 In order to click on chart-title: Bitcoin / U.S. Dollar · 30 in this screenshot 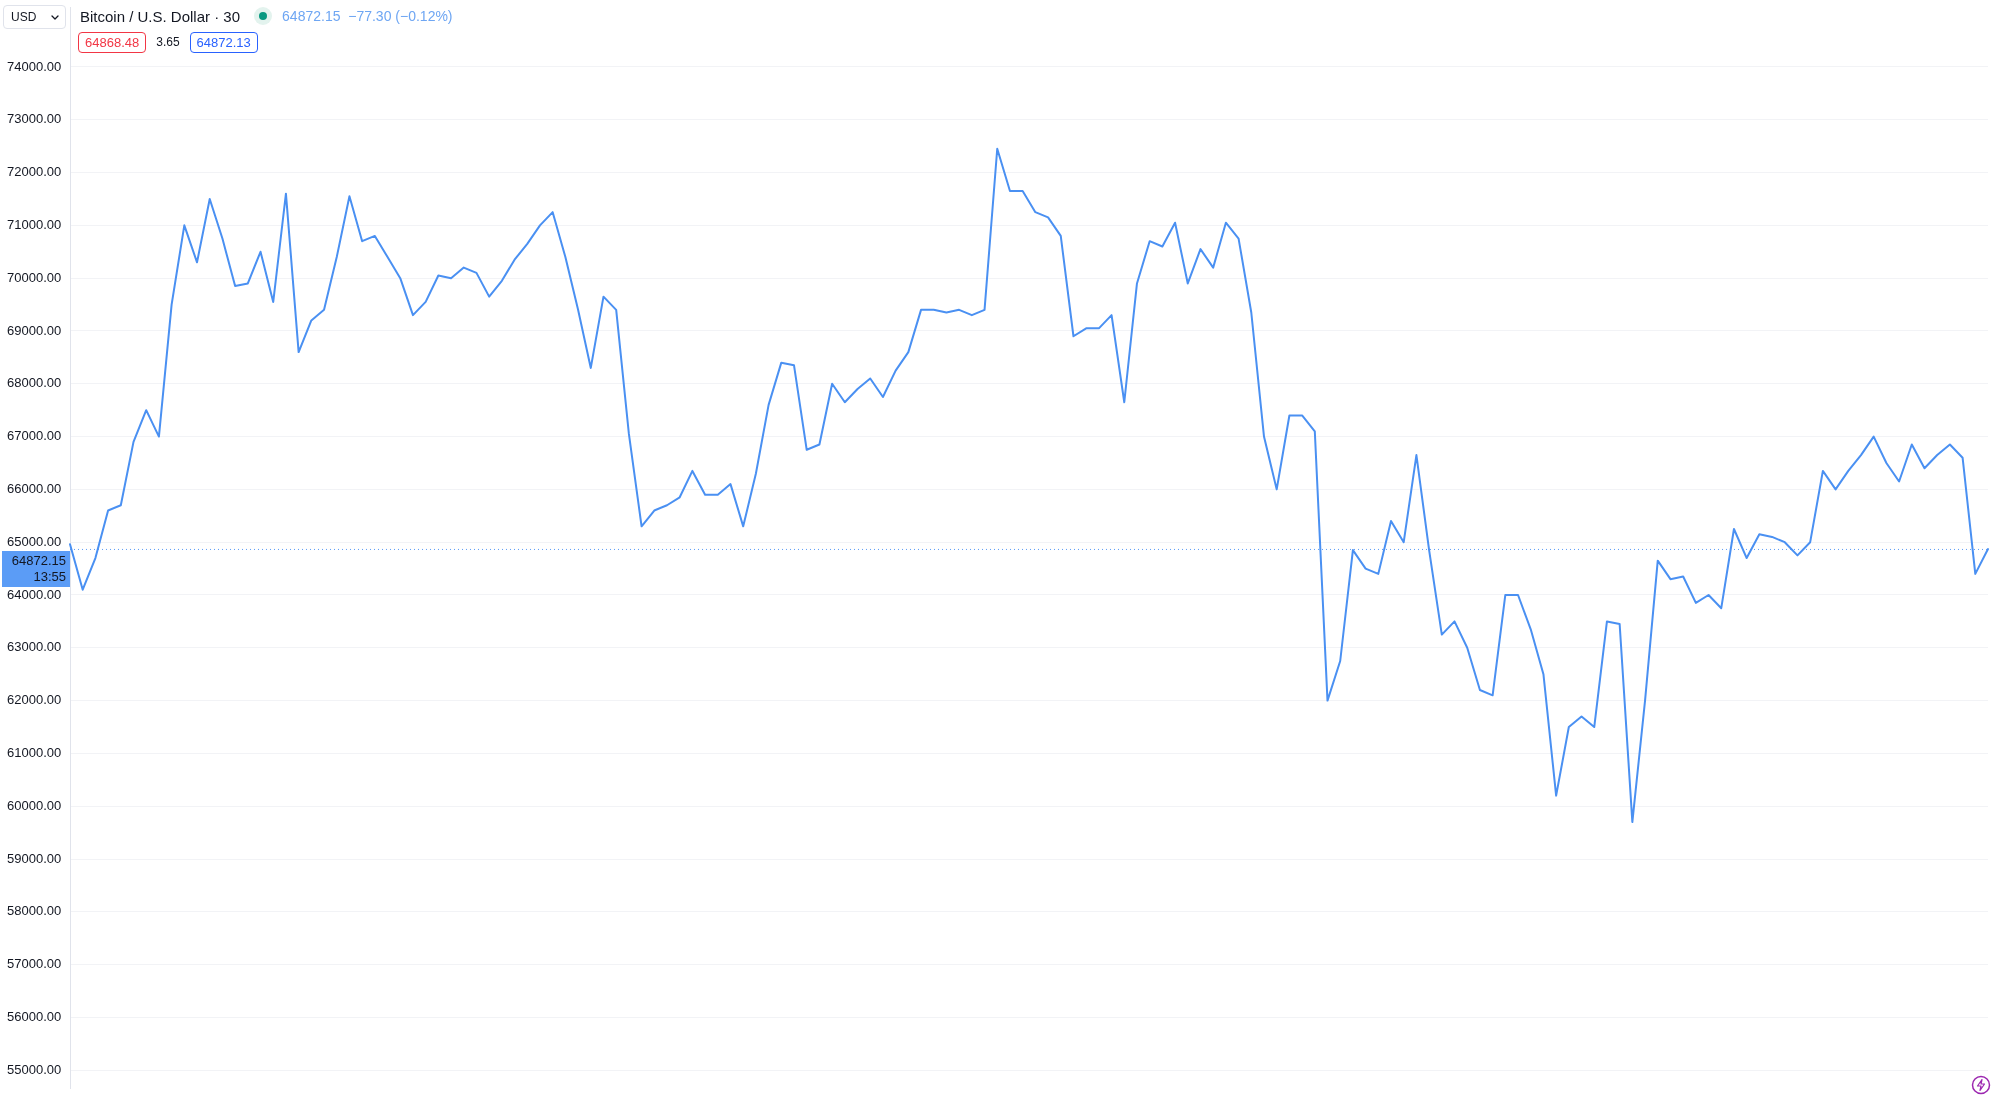, I will do `click(160, 16)`.